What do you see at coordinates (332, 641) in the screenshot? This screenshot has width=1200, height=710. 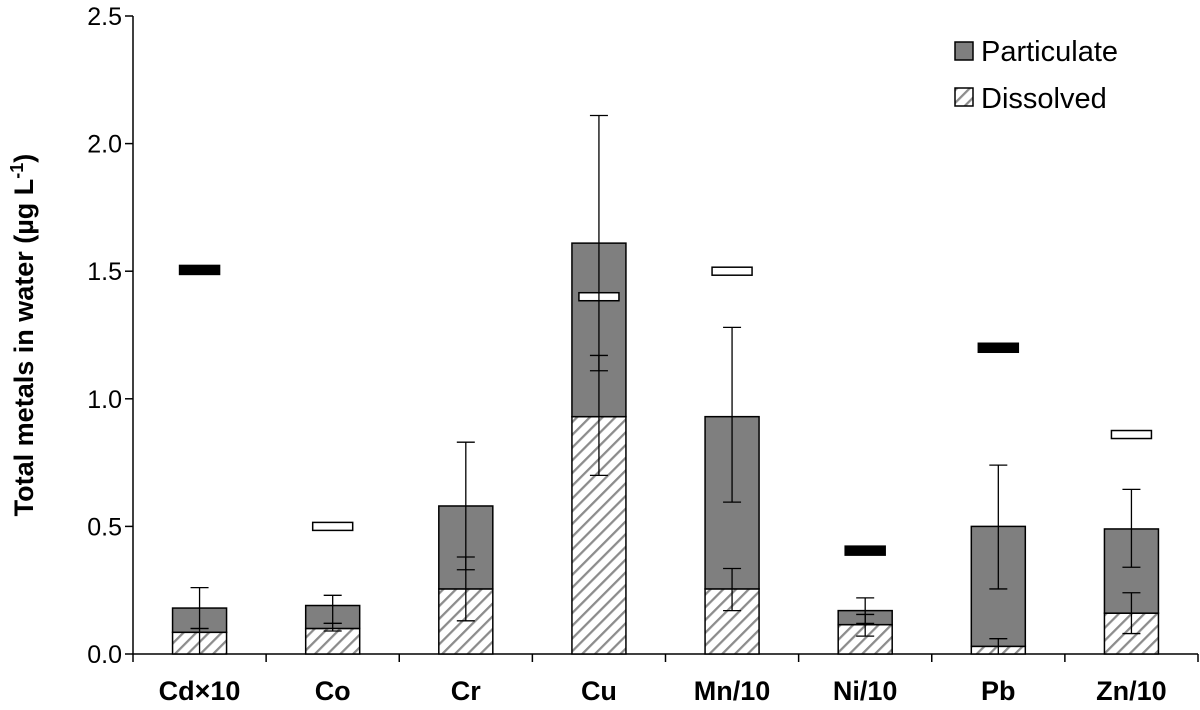 I see `bar-dissolved` at bounding box center [332, 641].